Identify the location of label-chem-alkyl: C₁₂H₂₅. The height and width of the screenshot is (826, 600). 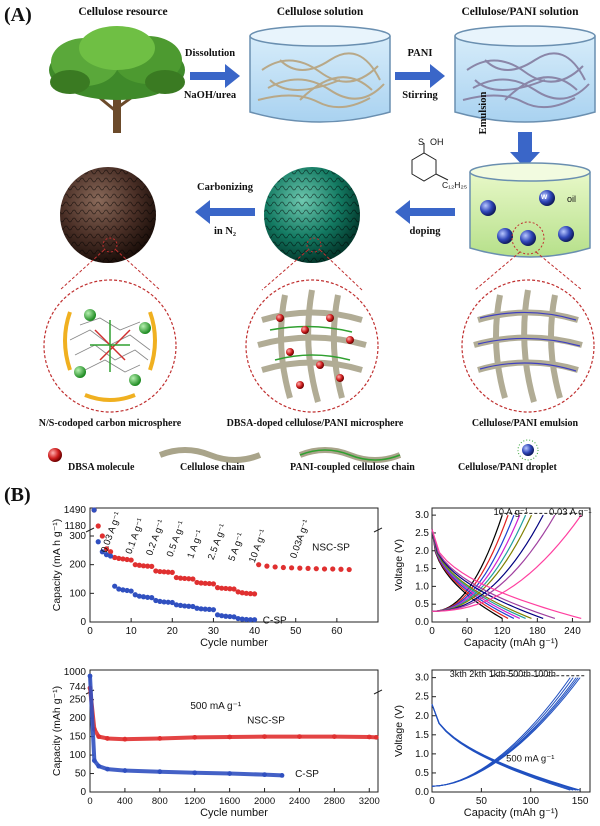
(455, 185).